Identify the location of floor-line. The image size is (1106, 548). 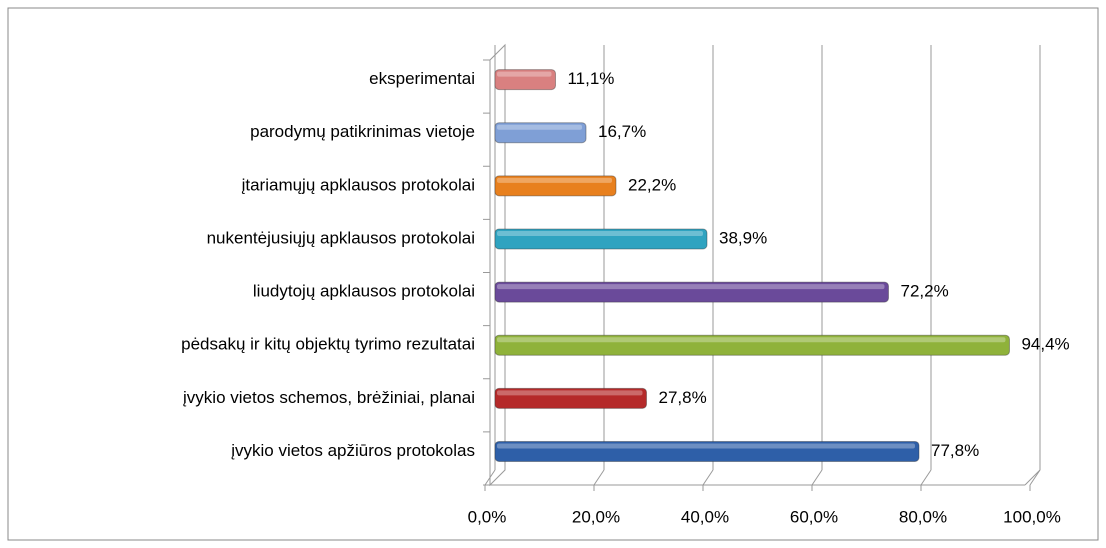
(1032, 477).